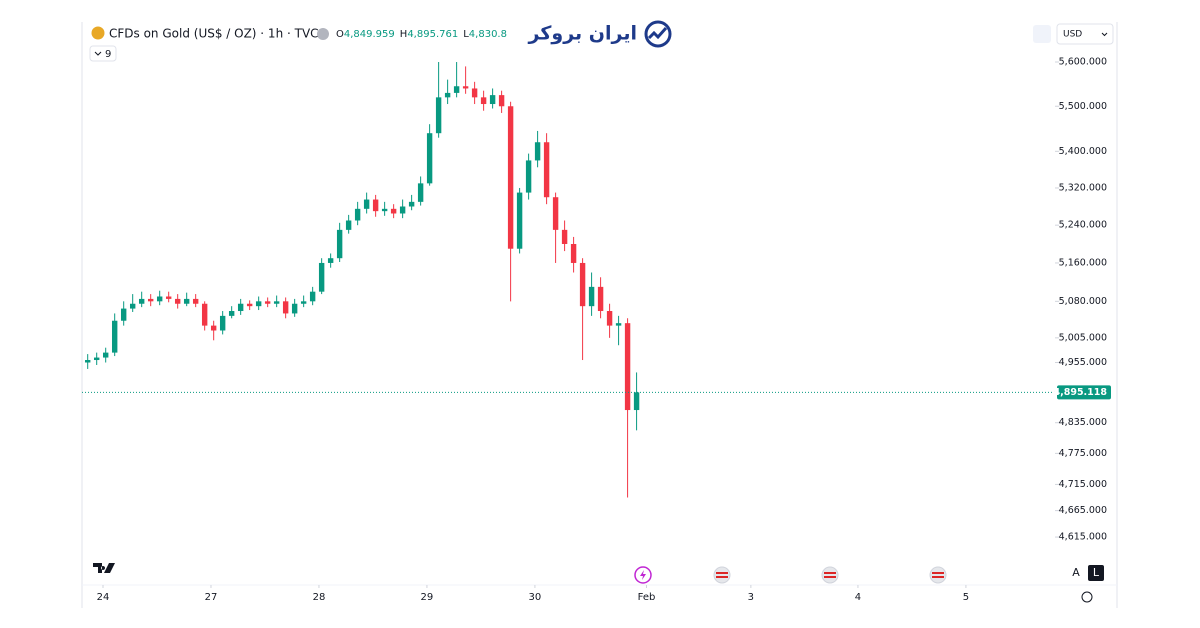 The width and height of the screenshot is (1200, 628). What do you see at coordinates (751, 597) in the screenshot?
I see `x-tick-label: 3` at bounding box center [751, 597].